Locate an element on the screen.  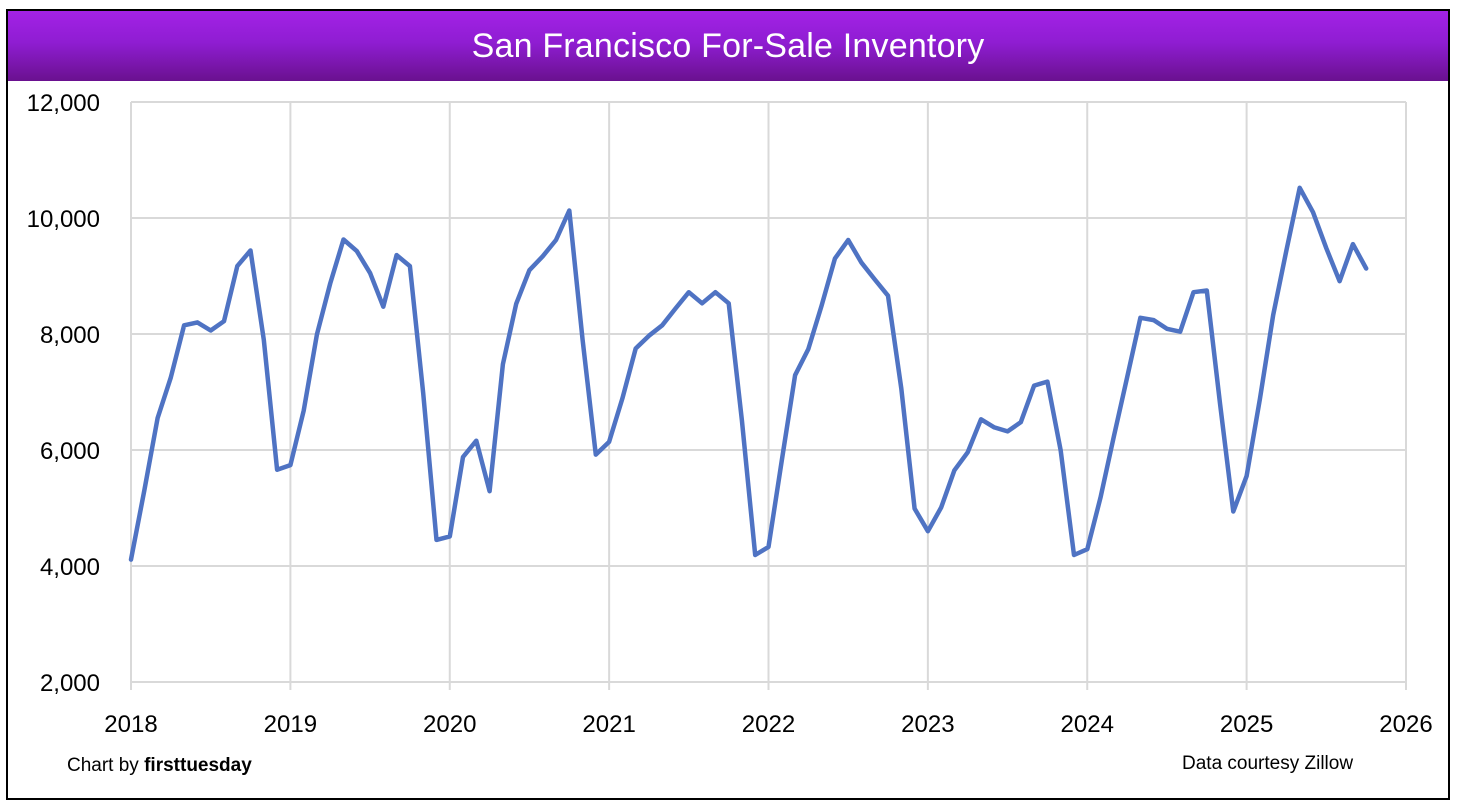
y-tick-label: 8,000 is located at coordinates (70, 335).